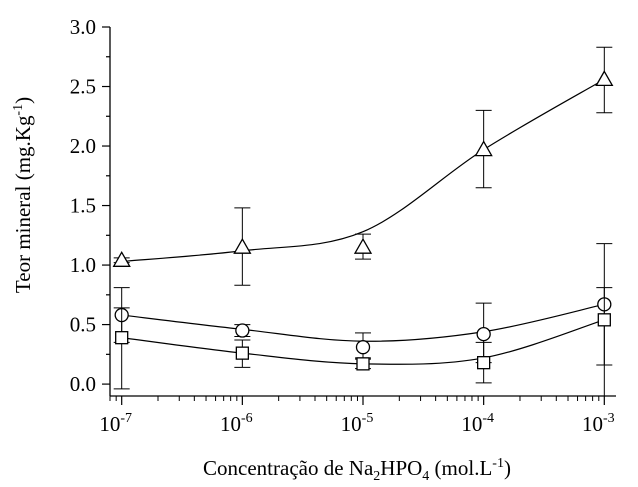  I want to click on x-tick-label: 10⁻³, so click(598, 423).